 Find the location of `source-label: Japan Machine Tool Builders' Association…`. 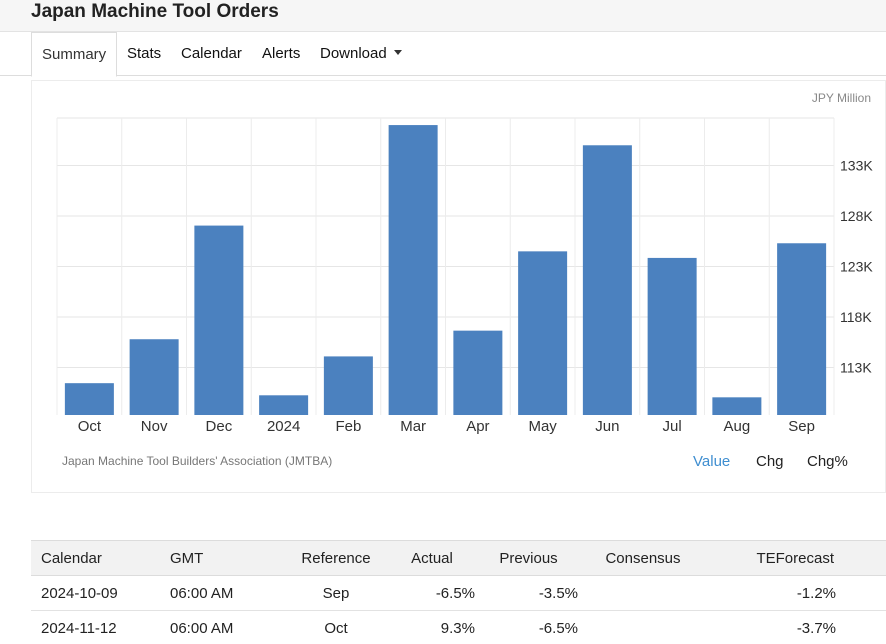

source-label: Japan Machine Tool Builders' Association… is located at coordinates (197, 461).